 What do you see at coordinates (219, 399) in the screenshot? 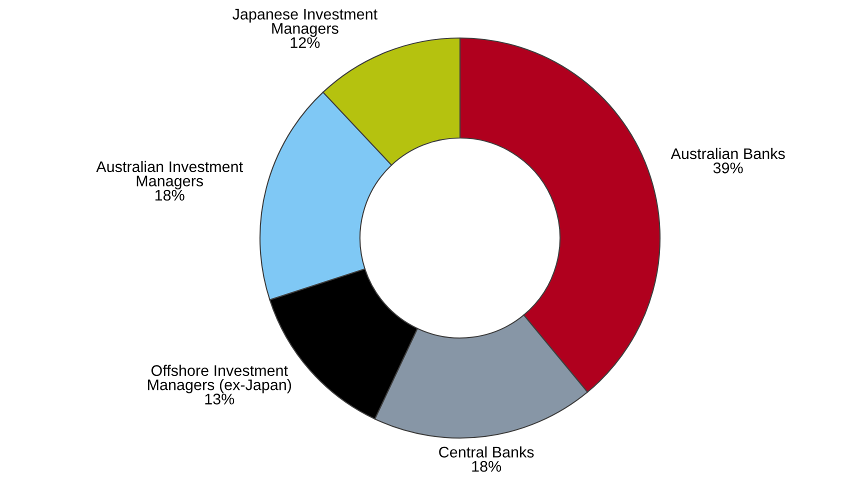
I see `data-label: 13%` at bounding box center [219, 399].